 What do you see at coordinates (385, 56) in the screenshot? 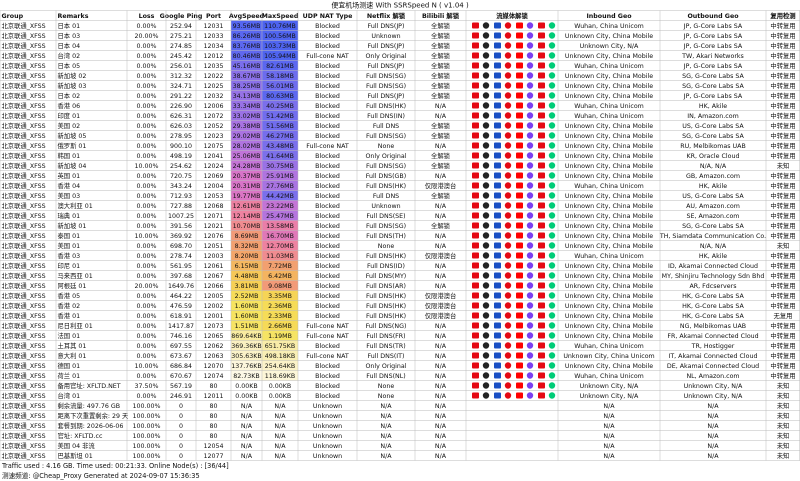
I see `cell-text: Only Original` at bounding box center [385, 56].